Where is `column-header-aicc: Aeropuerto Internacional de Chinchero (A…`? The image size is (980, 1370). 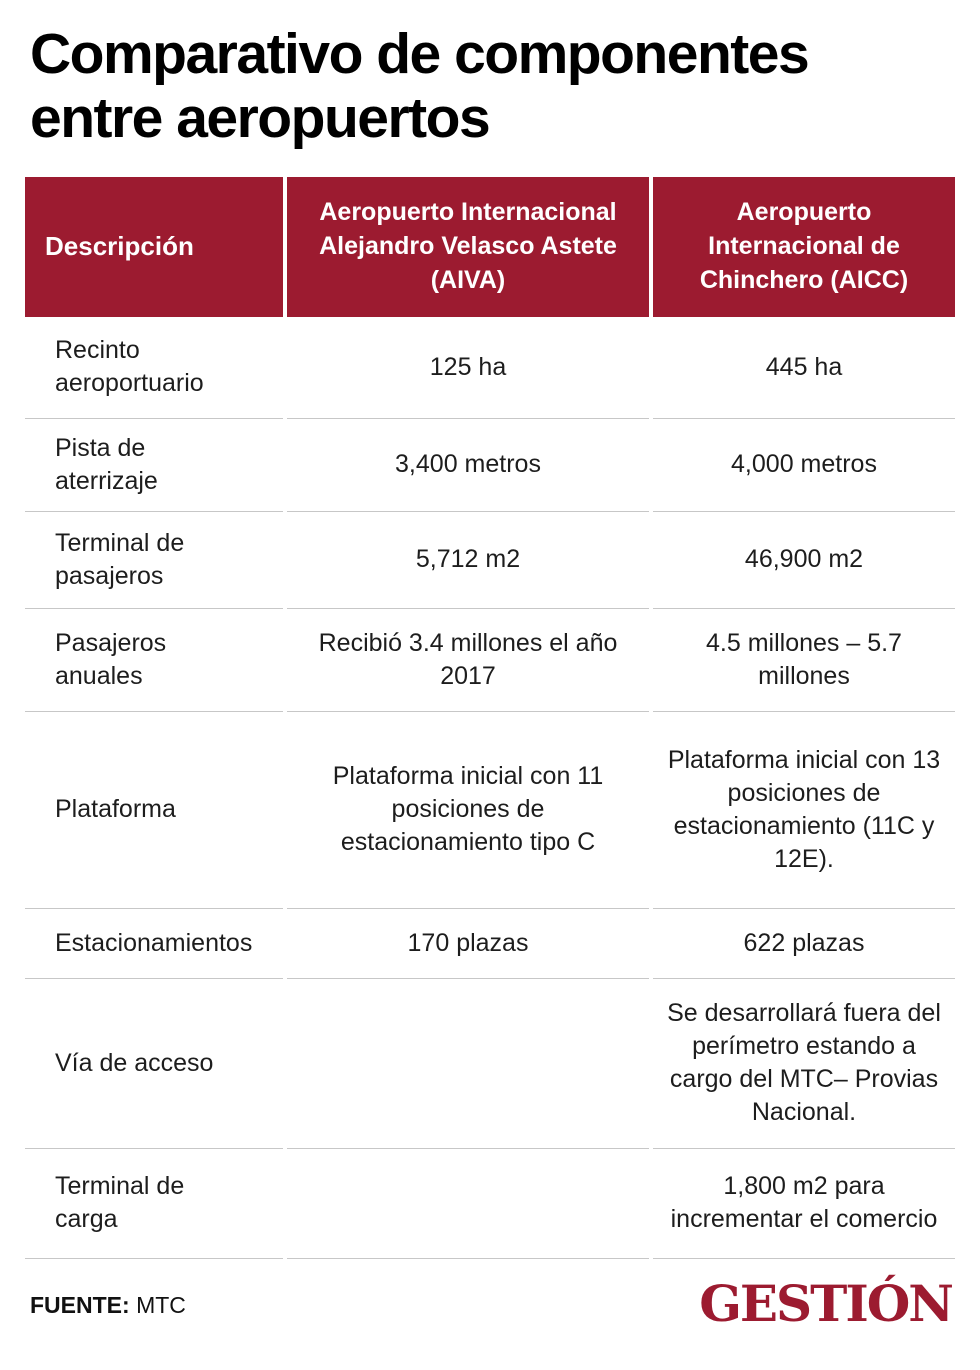 column-header-aicc: Aeropuerto Internacional de Chinchero (A… is located at coordinates (804, 246).